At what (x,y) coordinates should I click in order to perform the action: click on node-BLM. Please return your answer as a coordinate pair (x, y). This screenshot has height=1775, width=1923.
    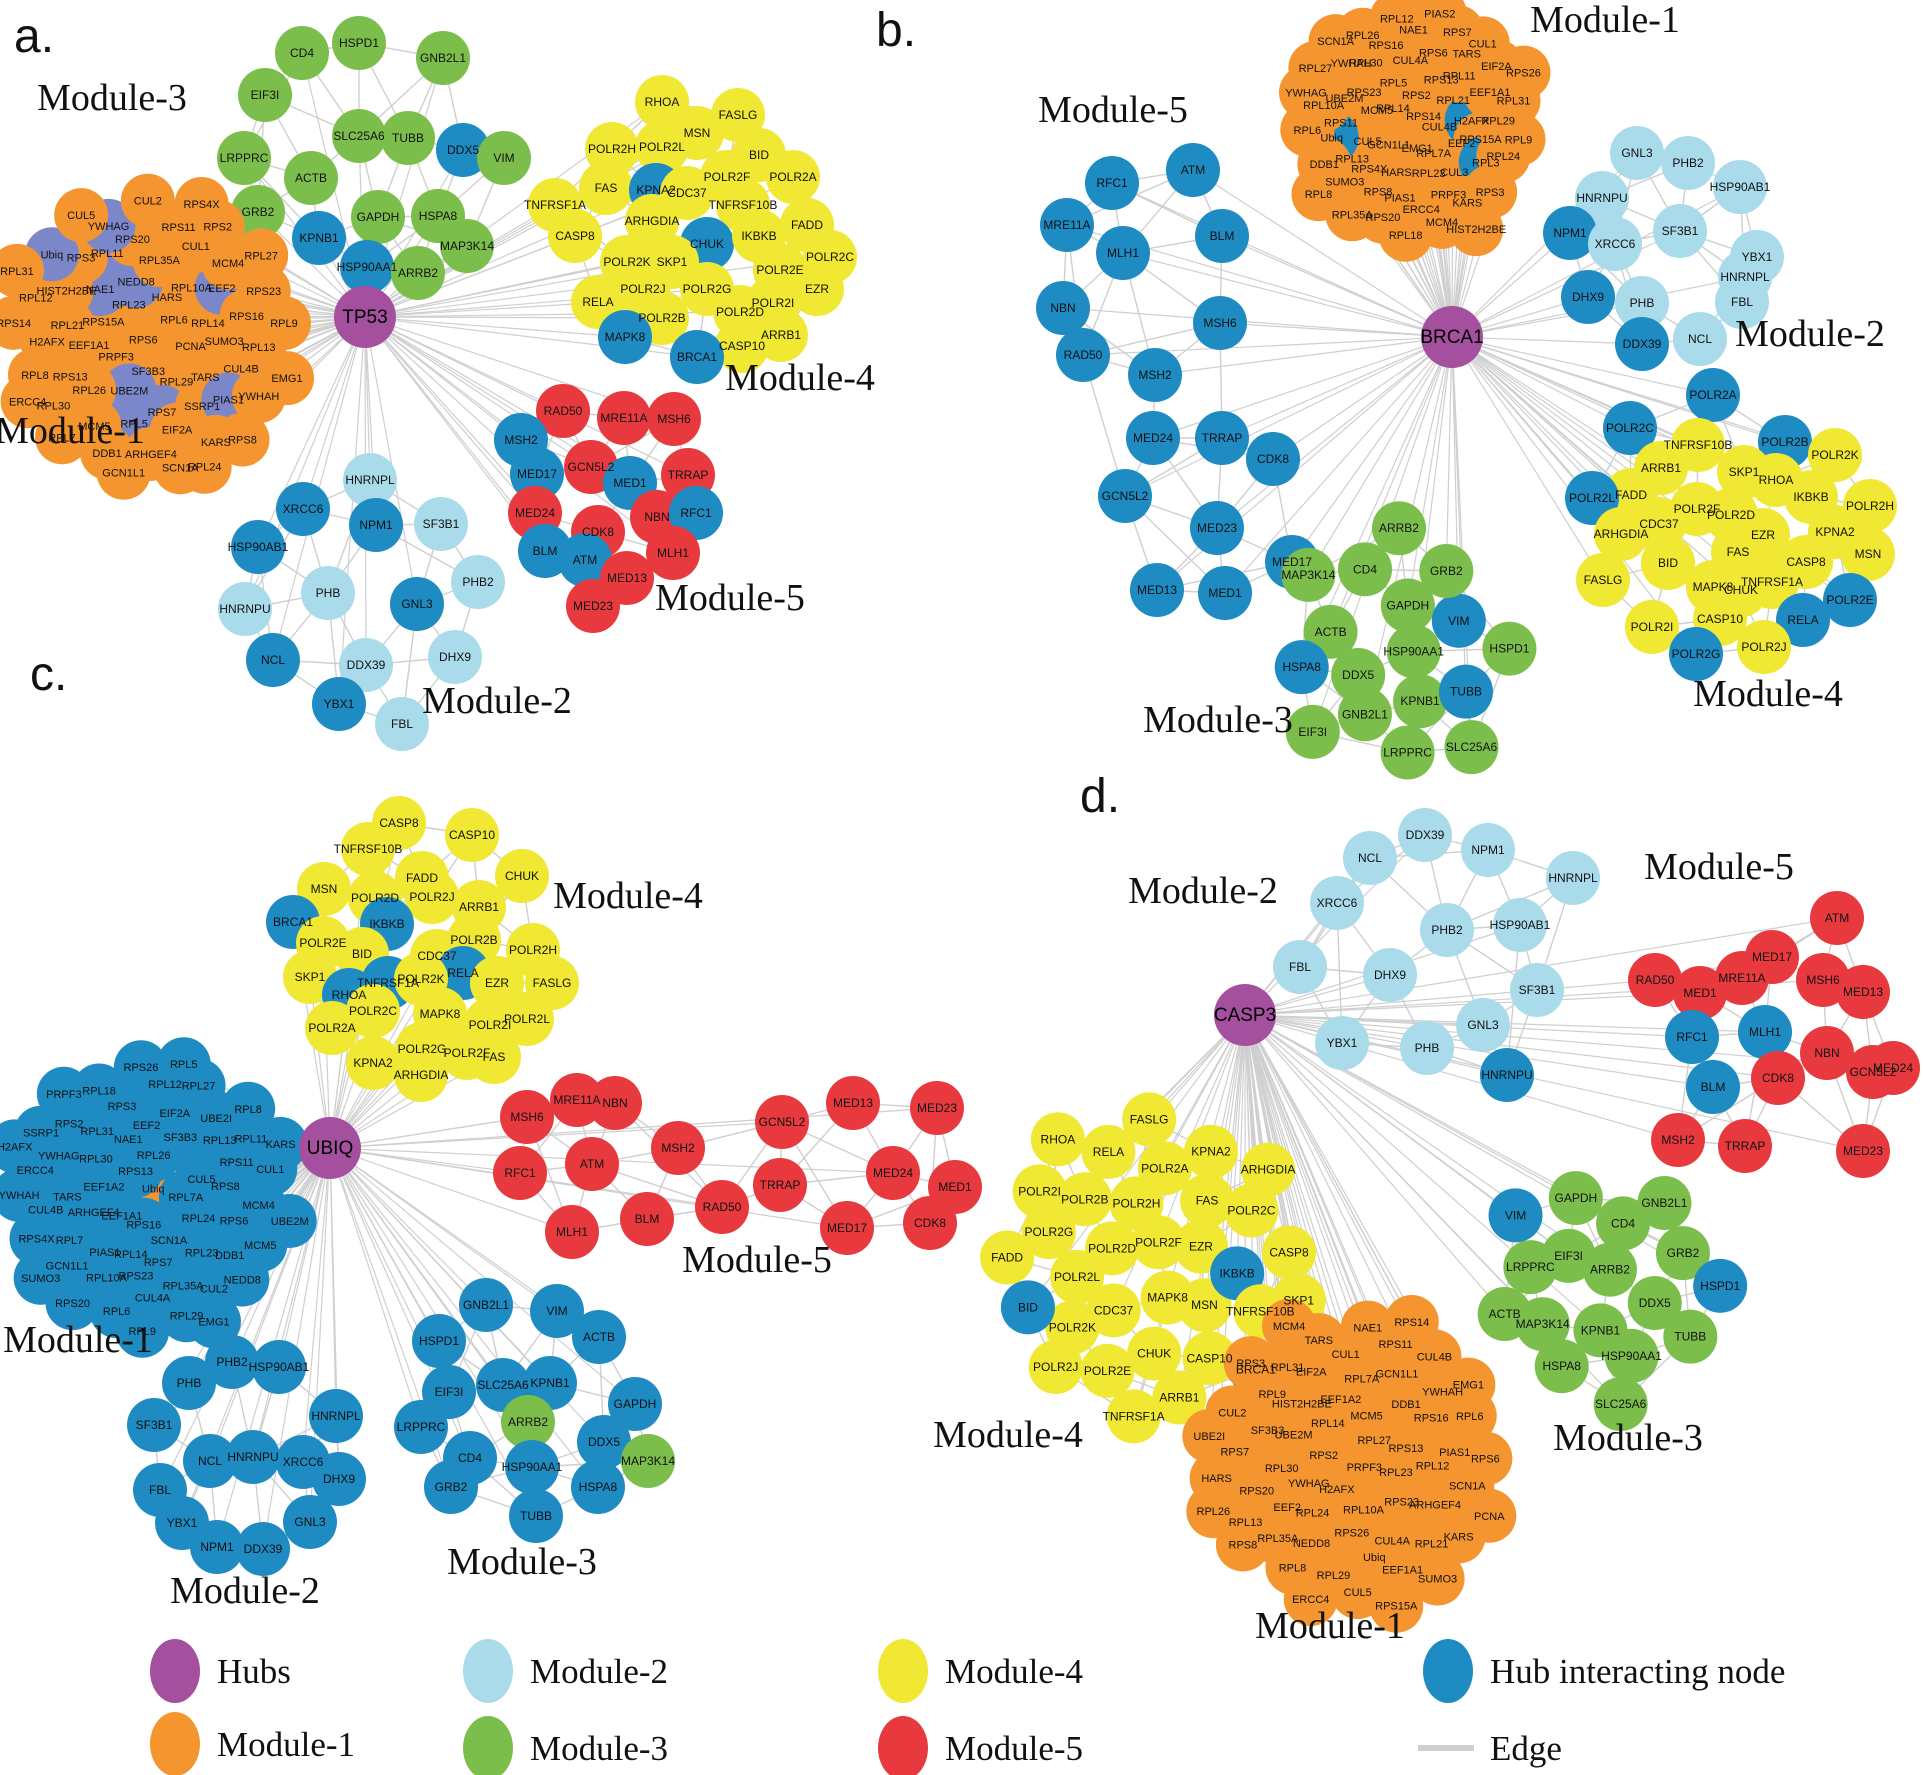
    Looking at the image, I should click on (647, 1219).